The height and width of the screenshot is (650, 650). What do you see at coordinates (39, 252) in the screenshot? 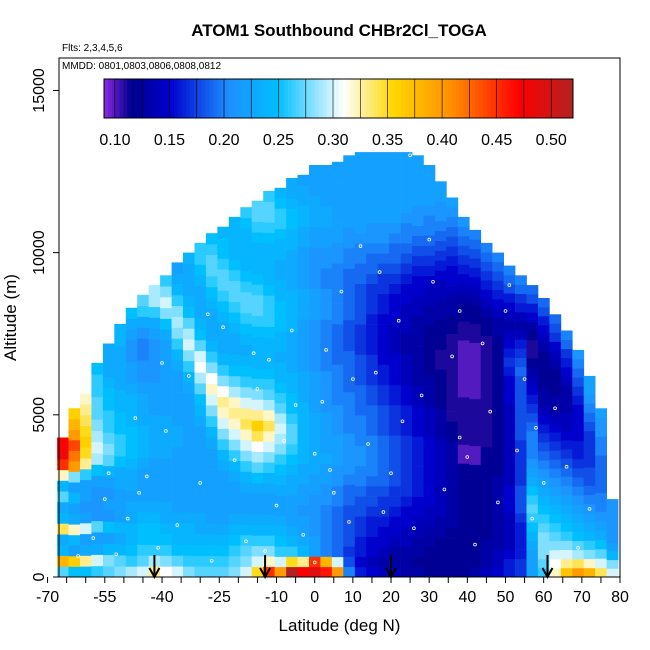
I see `y-tick-label: 10000` at bounding box center [39, 252].